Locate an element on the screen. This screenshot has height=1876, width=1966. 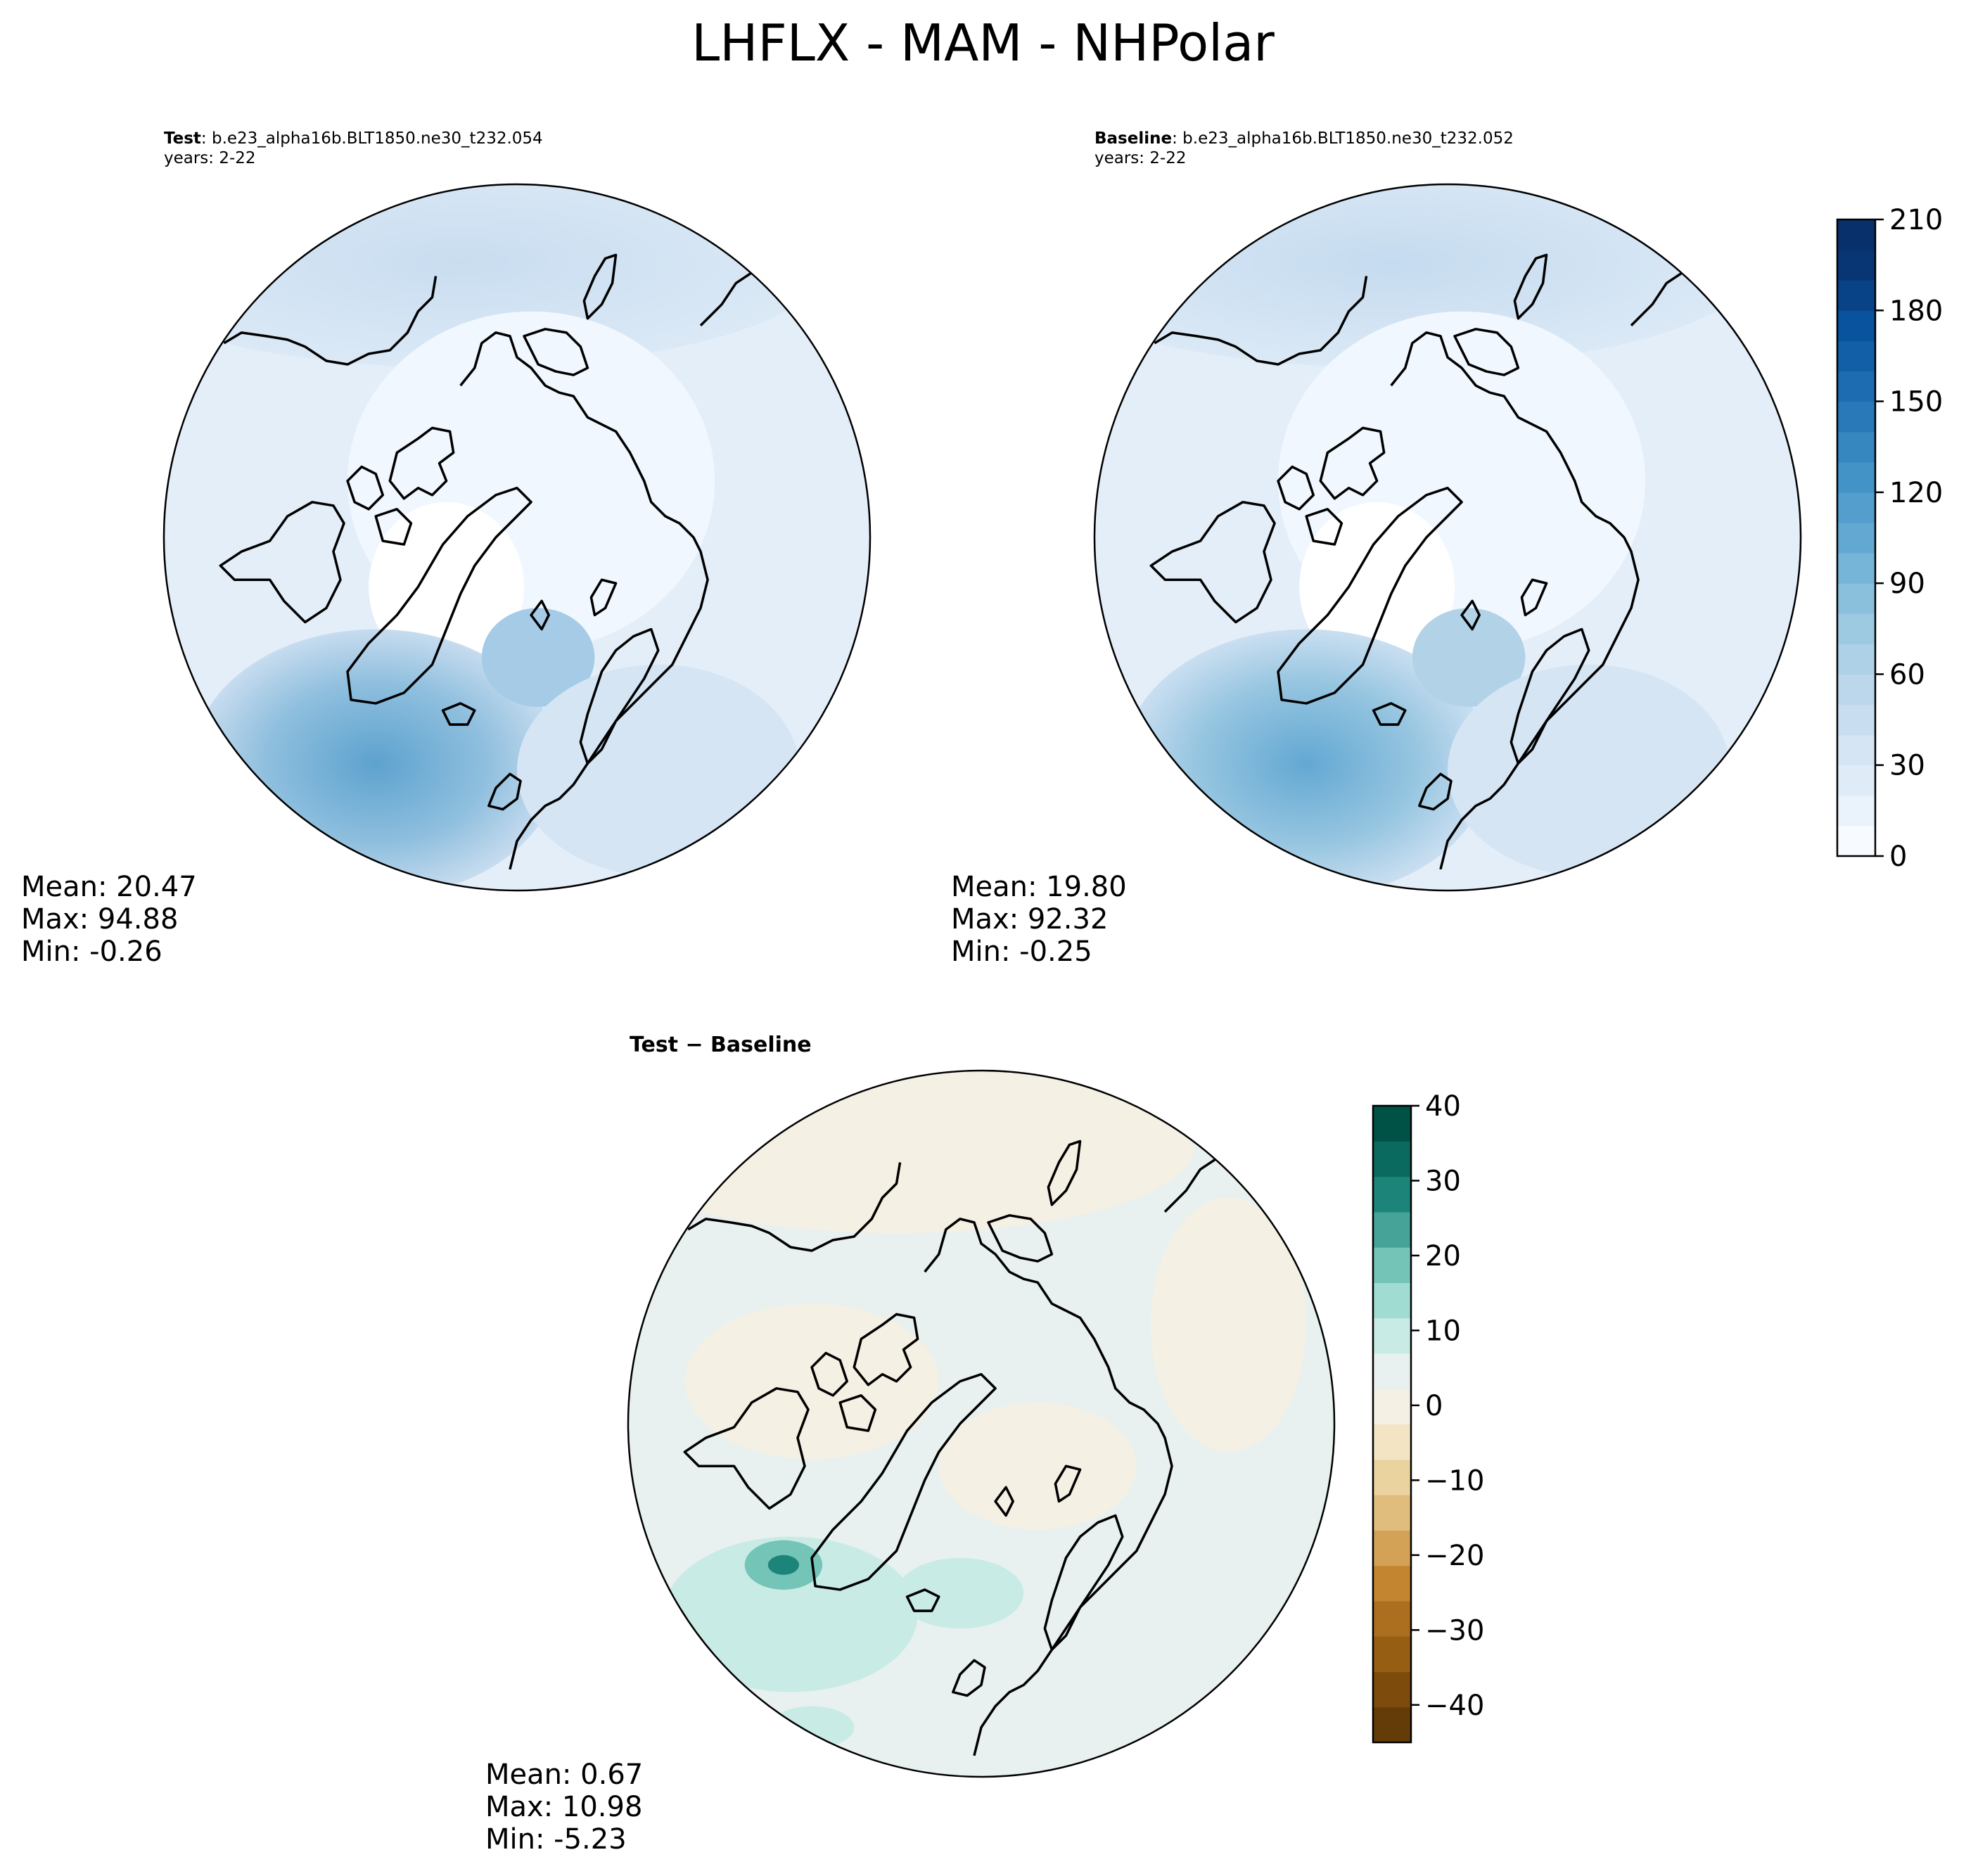
baseline-max: Max: 92.32 is located at coordinates (1030, 920).